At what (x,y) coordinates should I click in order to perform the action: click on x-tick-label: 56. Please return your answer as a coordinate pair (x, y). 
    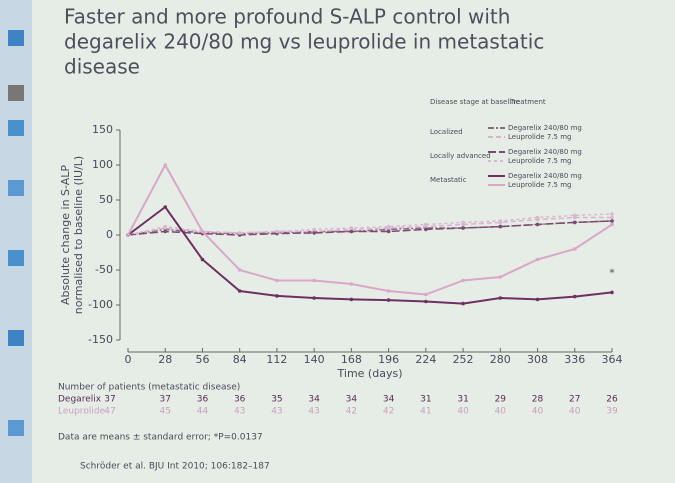
    Looking at the image, I should click on (202, 359).